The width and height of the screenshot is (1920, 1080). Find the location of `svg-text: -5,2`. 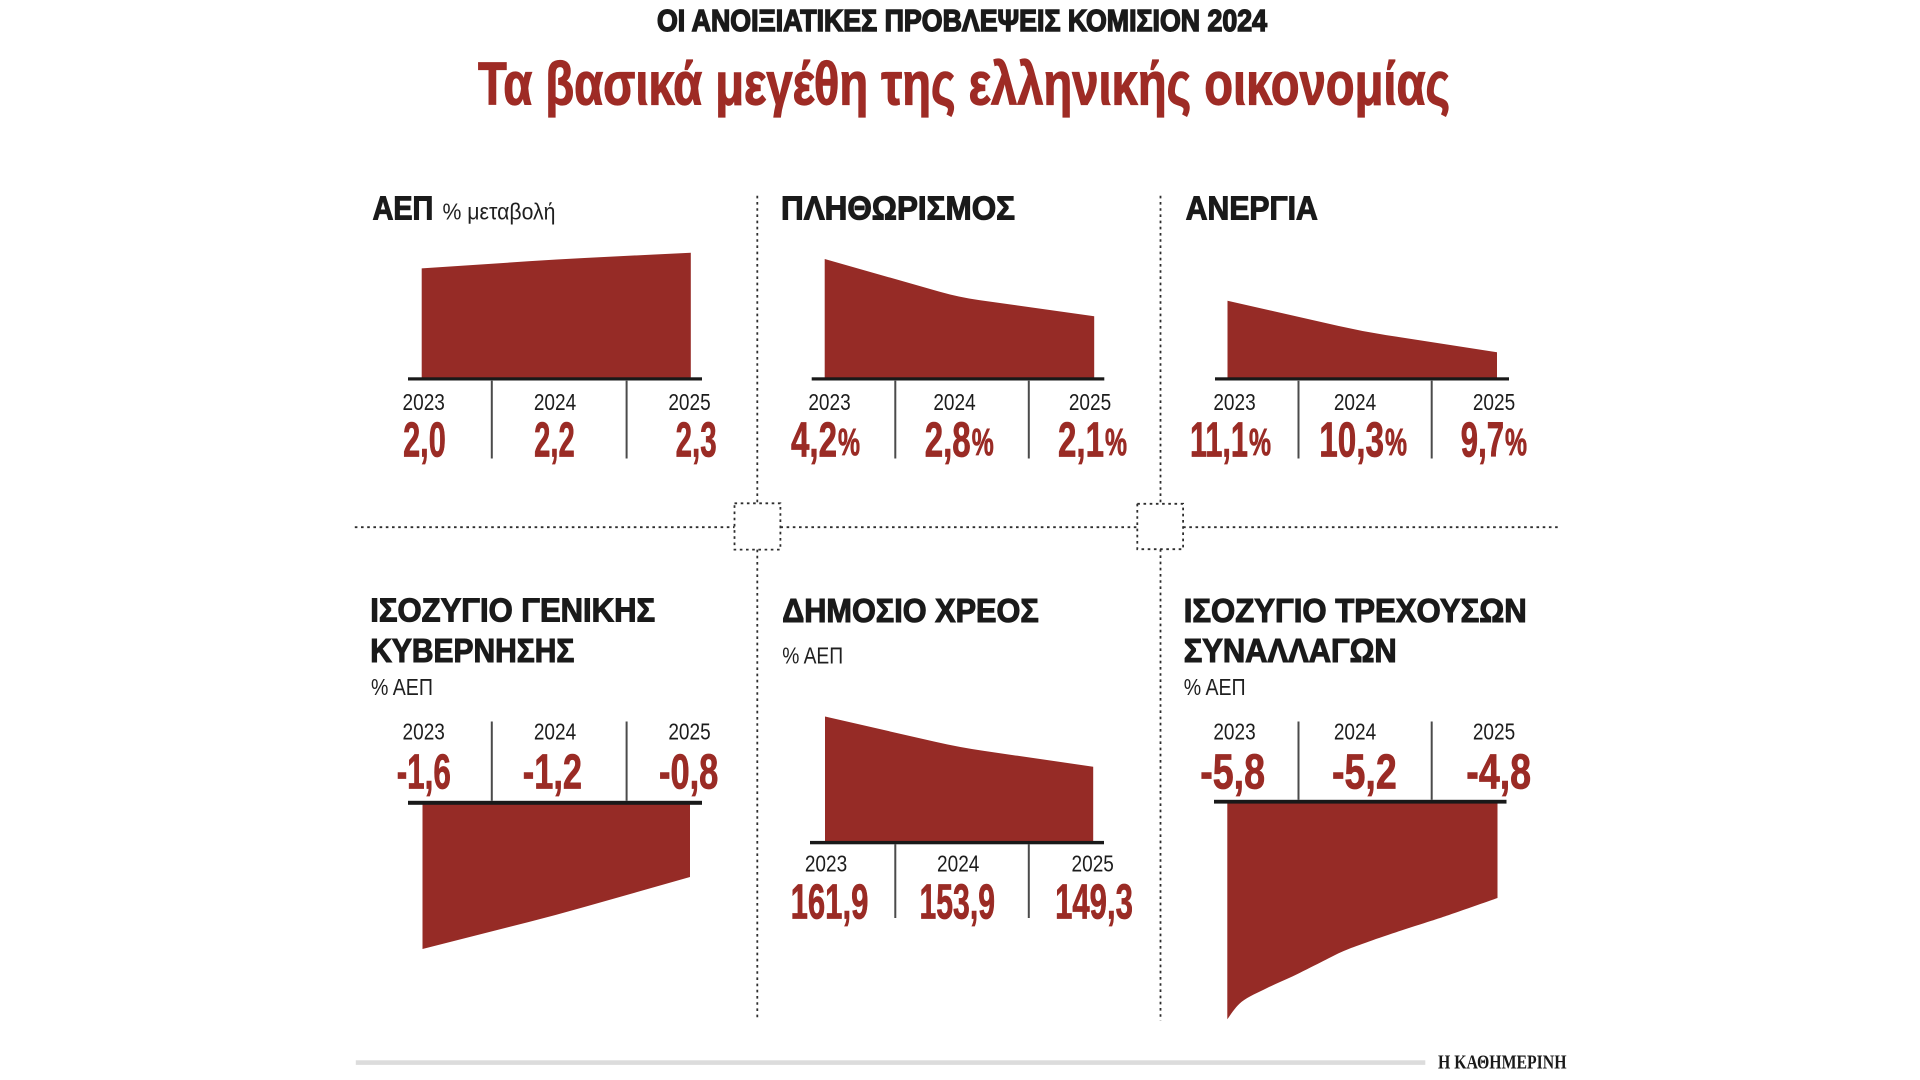

svg-text: -5,2 is located at coordinates (1364, 771).